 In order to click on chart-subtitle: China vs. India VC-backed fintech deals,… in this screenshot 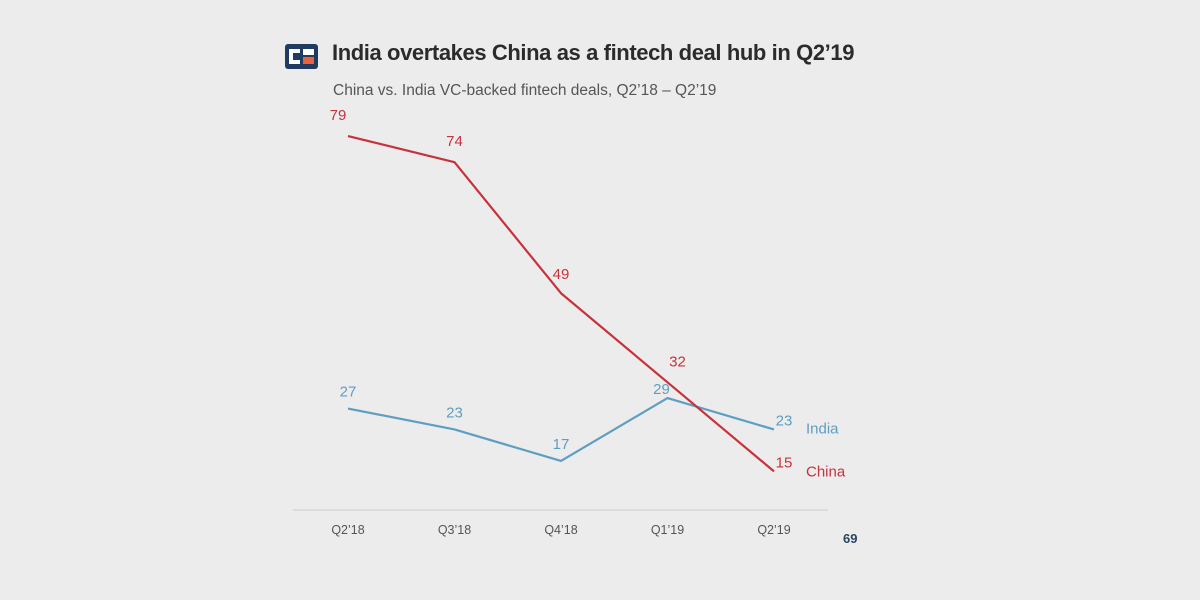, I will do `click(525, 90)`.